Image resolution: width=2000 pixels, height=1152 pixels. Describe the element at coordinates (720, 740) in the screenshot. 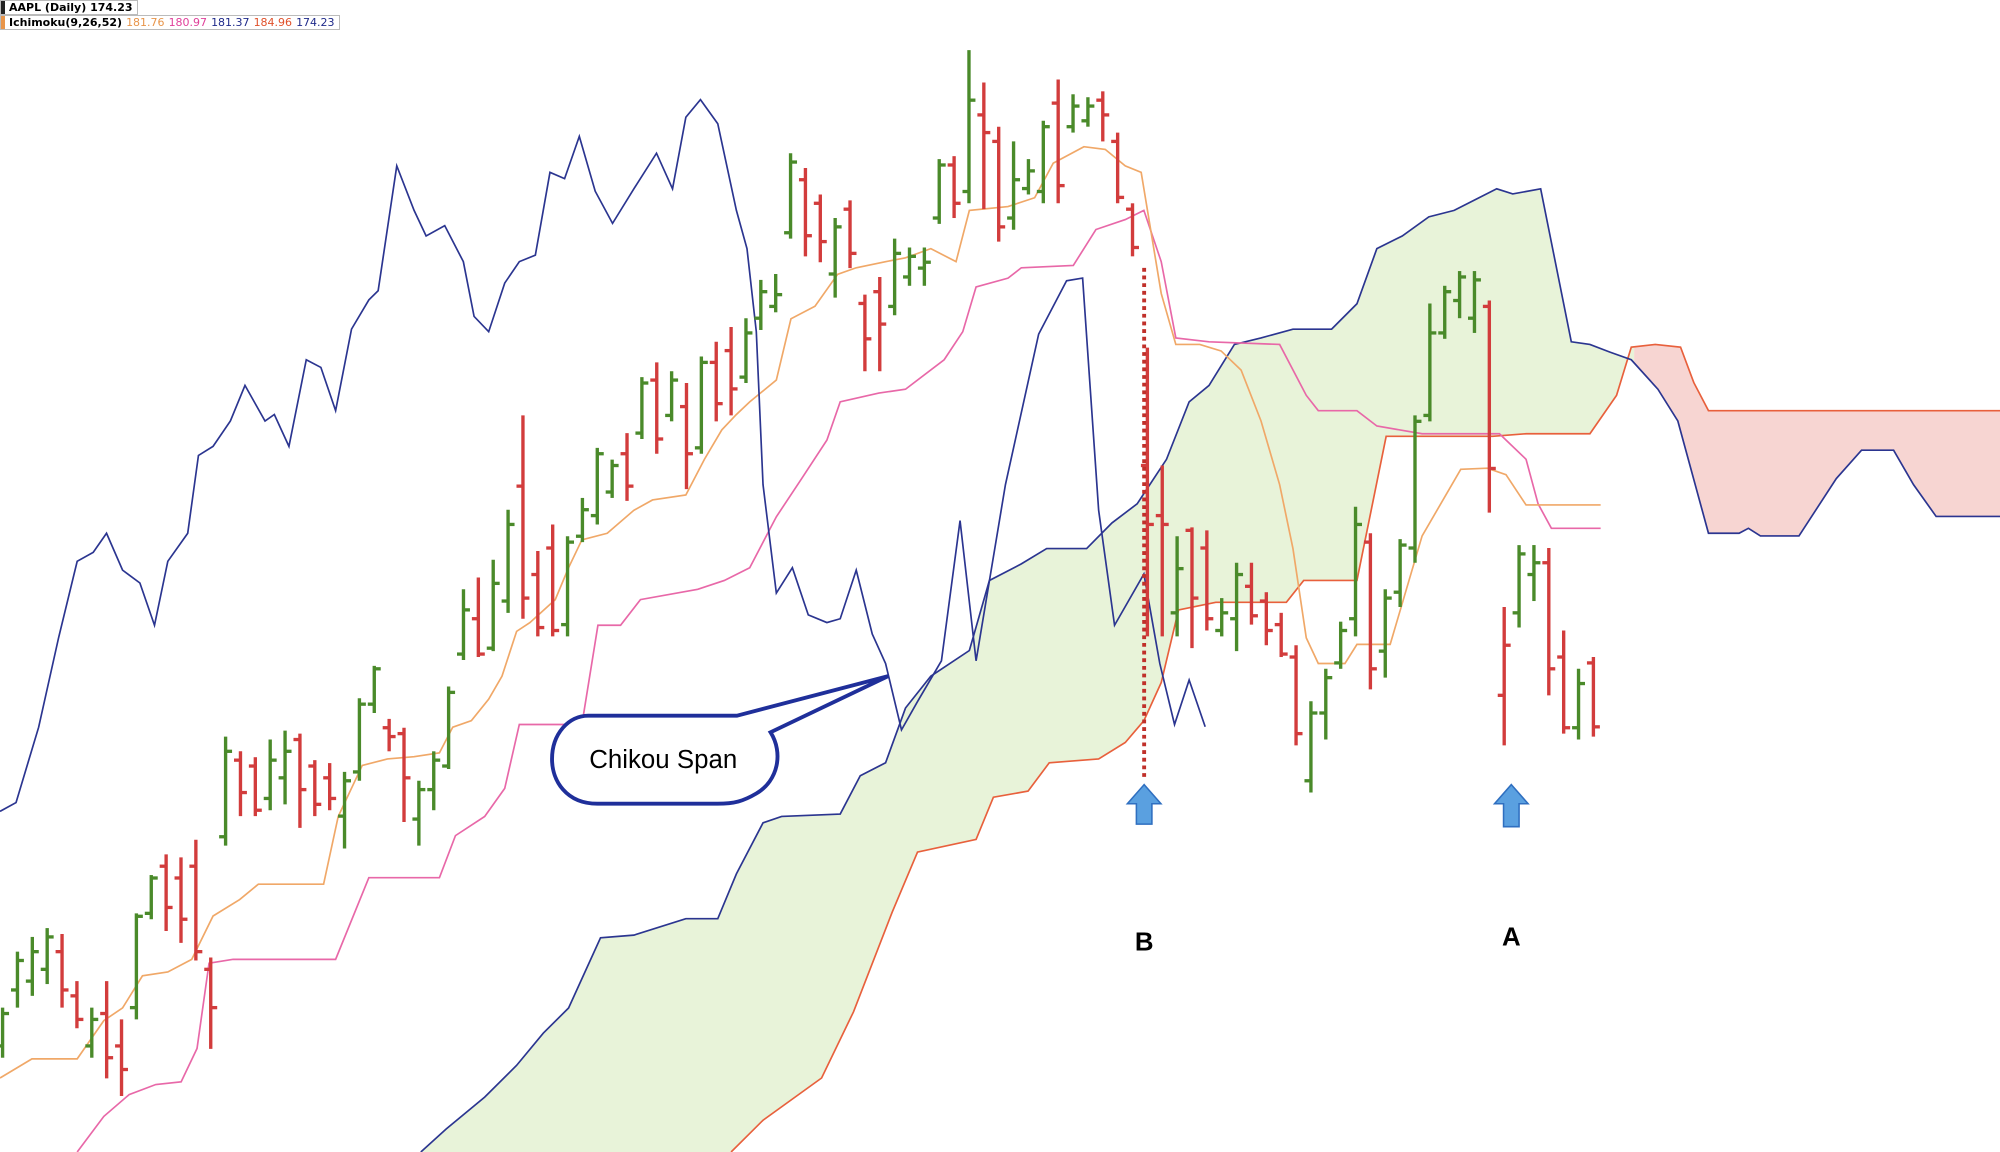

I see `chikou-span-callout: Chikou Span` at that location.